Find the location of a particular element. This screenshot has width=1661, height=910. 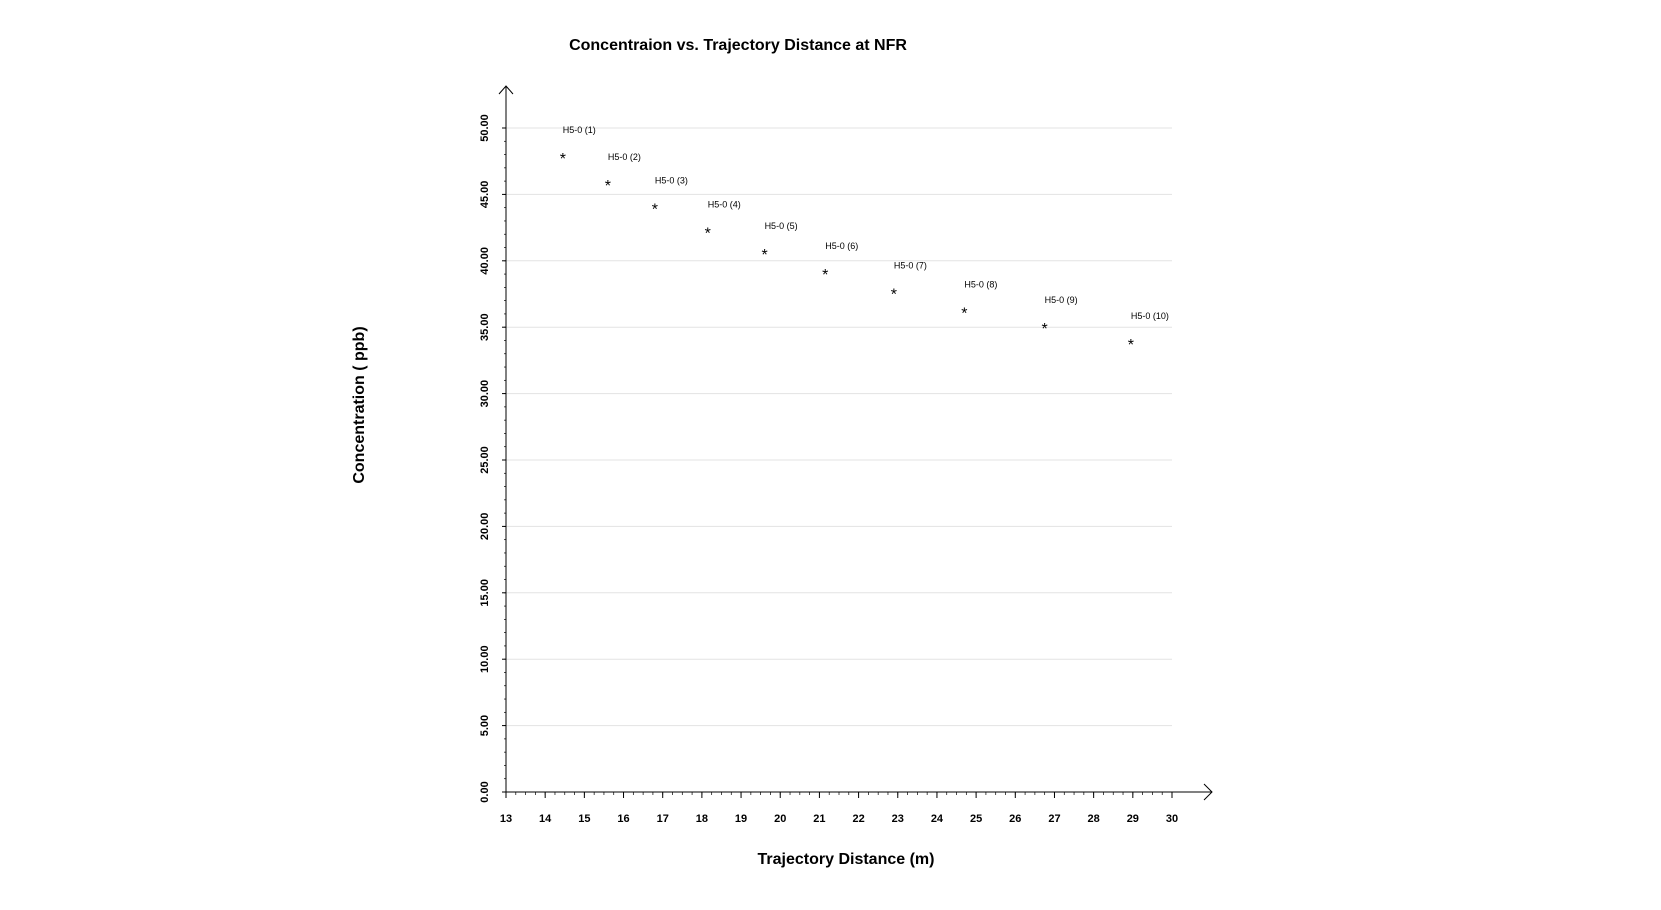

x-axis-title: Trajectory Distance (m) is located at coordinates (846, 859).